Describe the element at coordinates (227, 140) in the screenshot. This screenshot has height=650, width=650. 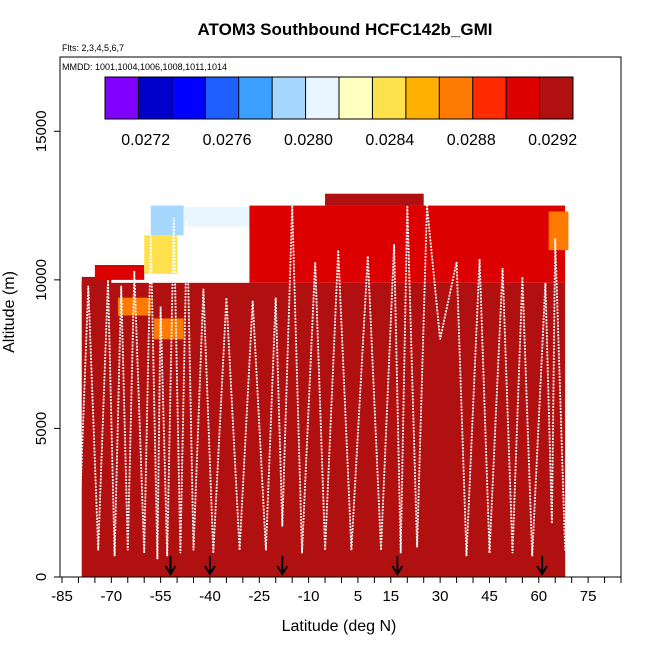
I see `colorbar-tick-label: 0.0276` at that location.